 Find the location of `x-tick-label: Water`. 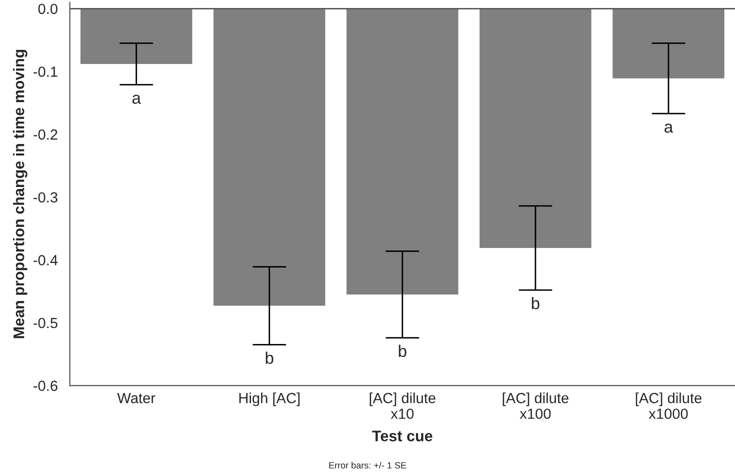

x-tick-label: Water is located at coordinates (136, 398).